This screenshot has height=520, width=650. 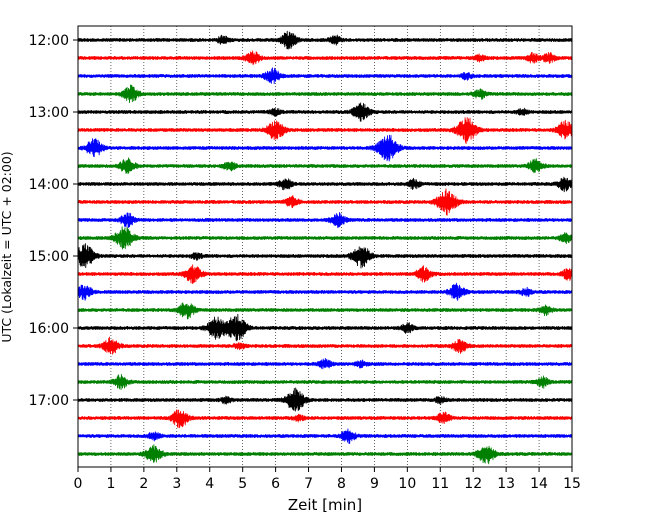 What do you see at coordinates (327, 479) in the screenshot?
I see `x-axis-ticks: 0 1 2 3 4 5 6 7 8 9 10 11 12 13 14 15` at bounding box center [327, 479].